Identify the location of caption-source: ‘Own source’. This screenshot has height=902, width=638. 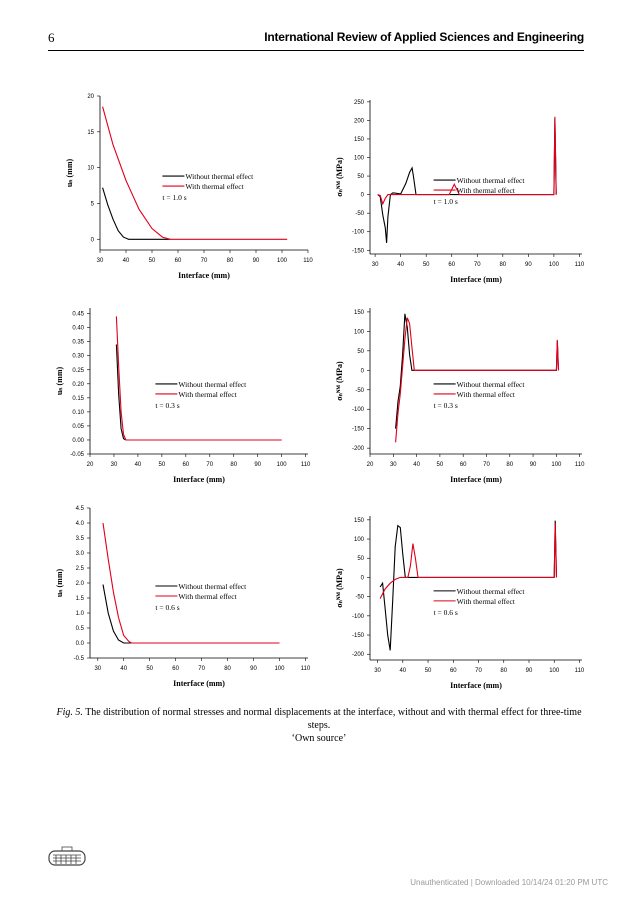
(319, 738).